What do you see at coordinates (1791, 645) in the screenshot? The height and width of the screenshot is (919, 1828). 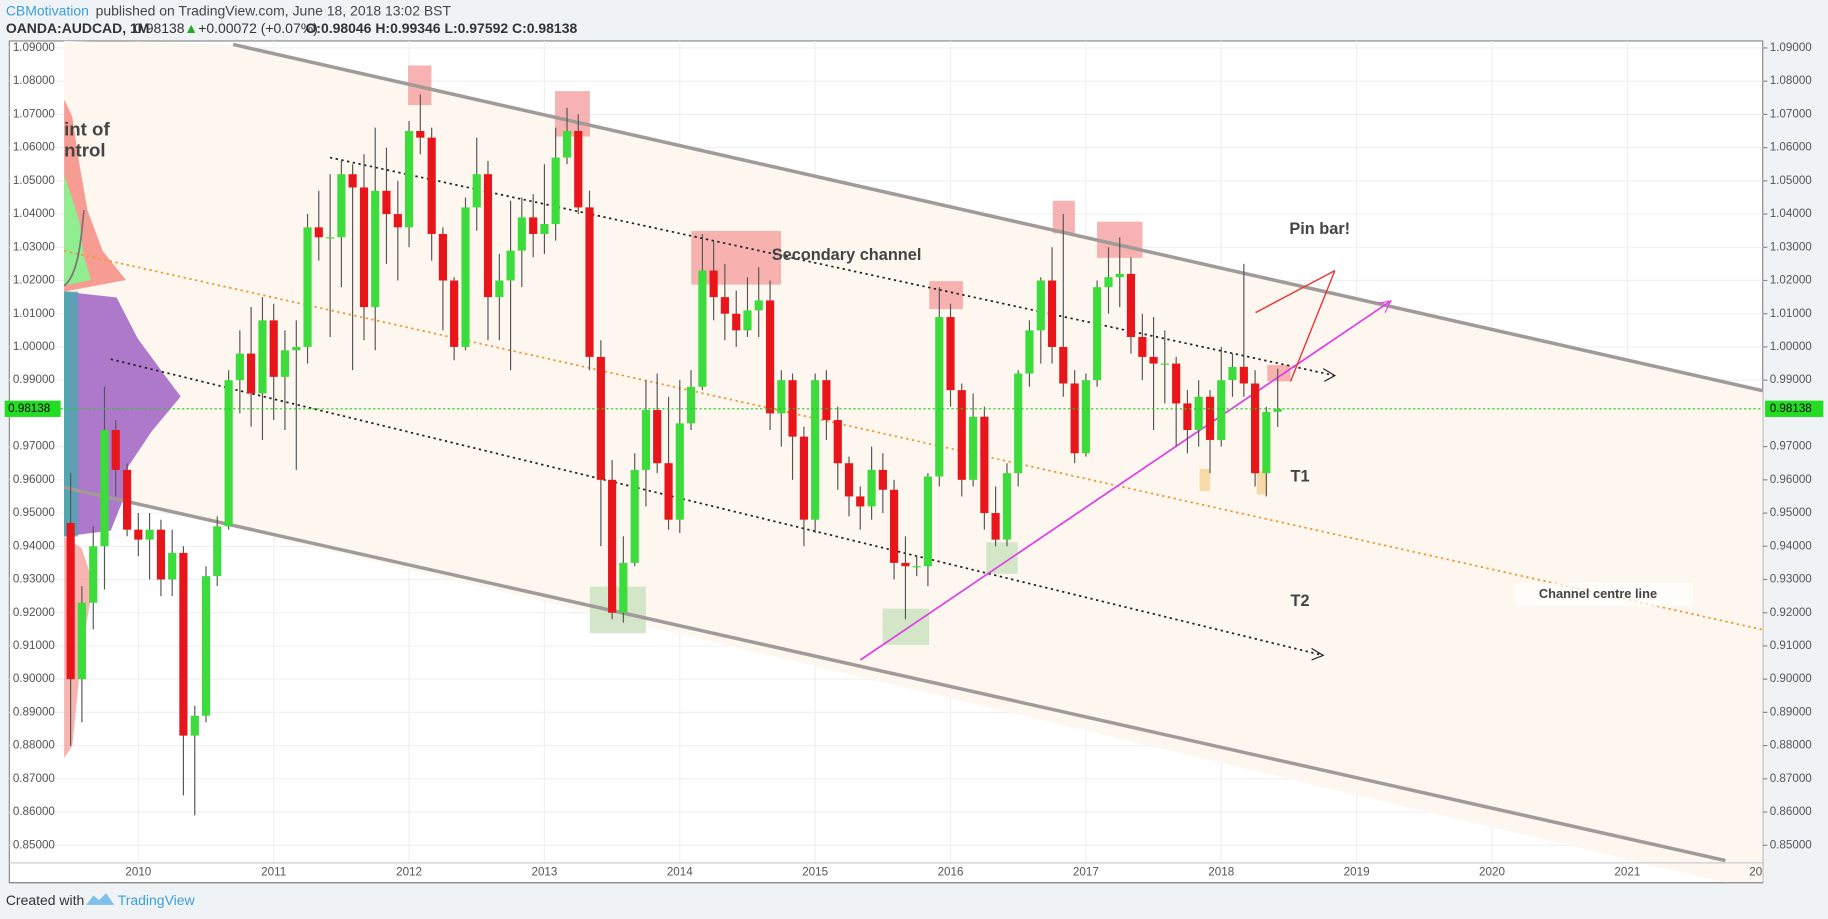 I see `y-tick-label-right: 0.91000` at bounding box center [1791, 645].